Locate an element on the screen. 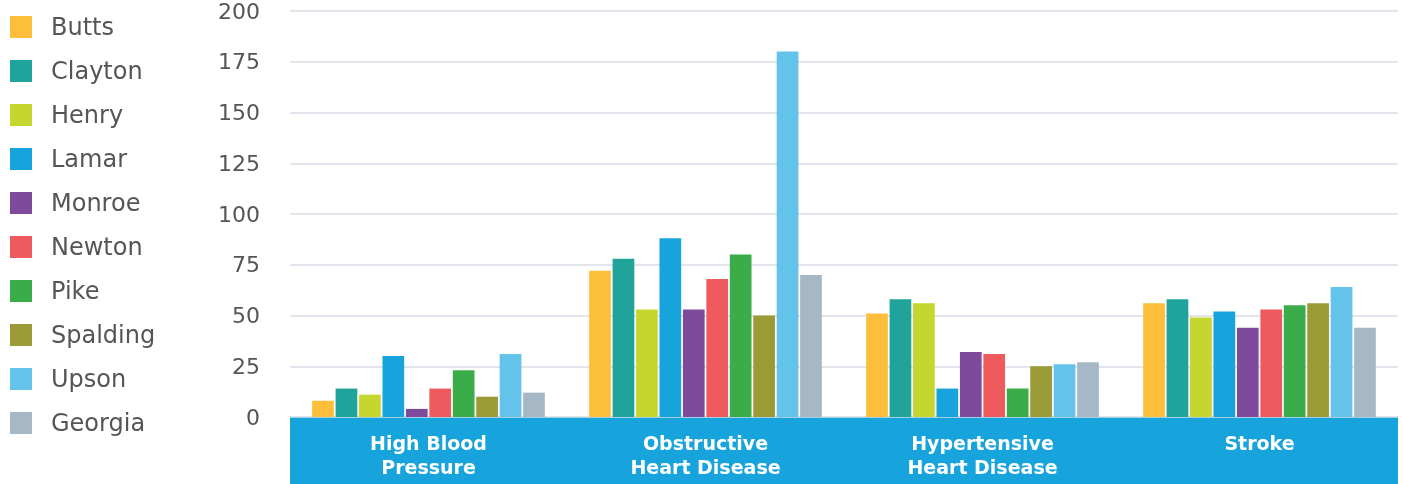  y-tick-label: 200 is located at coordinates (239, 12).